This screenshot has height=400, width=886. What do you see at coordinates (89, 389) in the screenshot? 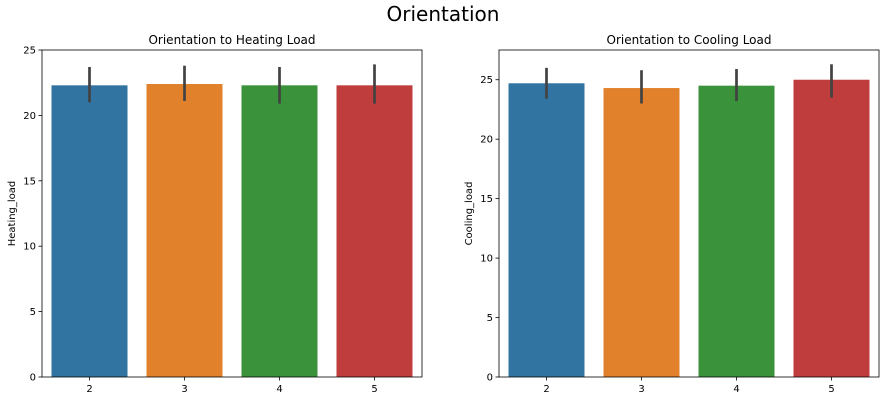
I see `heating-xtick-label-2: 2` at bounding box center [89, 389].